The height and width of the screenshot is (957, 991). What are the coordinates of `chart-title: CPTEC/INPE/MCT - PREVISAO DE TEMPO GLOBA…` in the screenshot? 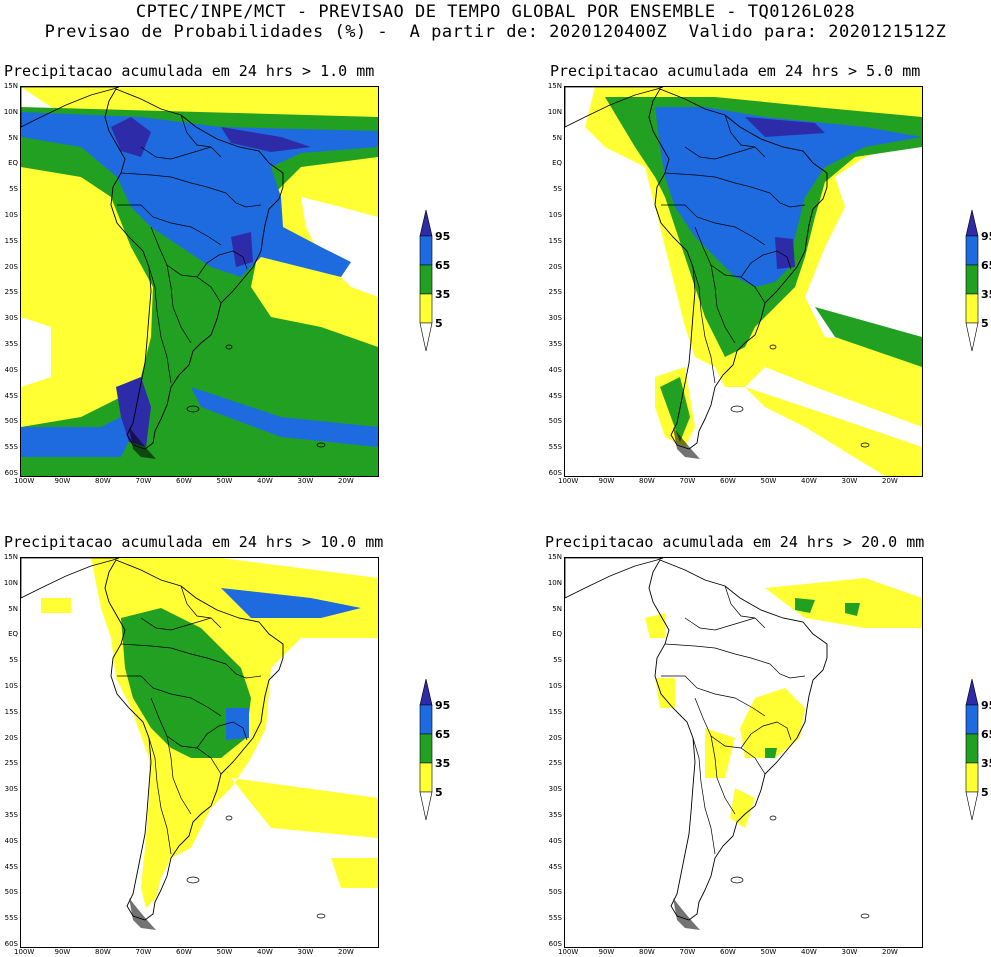 It's located at (495, 12).